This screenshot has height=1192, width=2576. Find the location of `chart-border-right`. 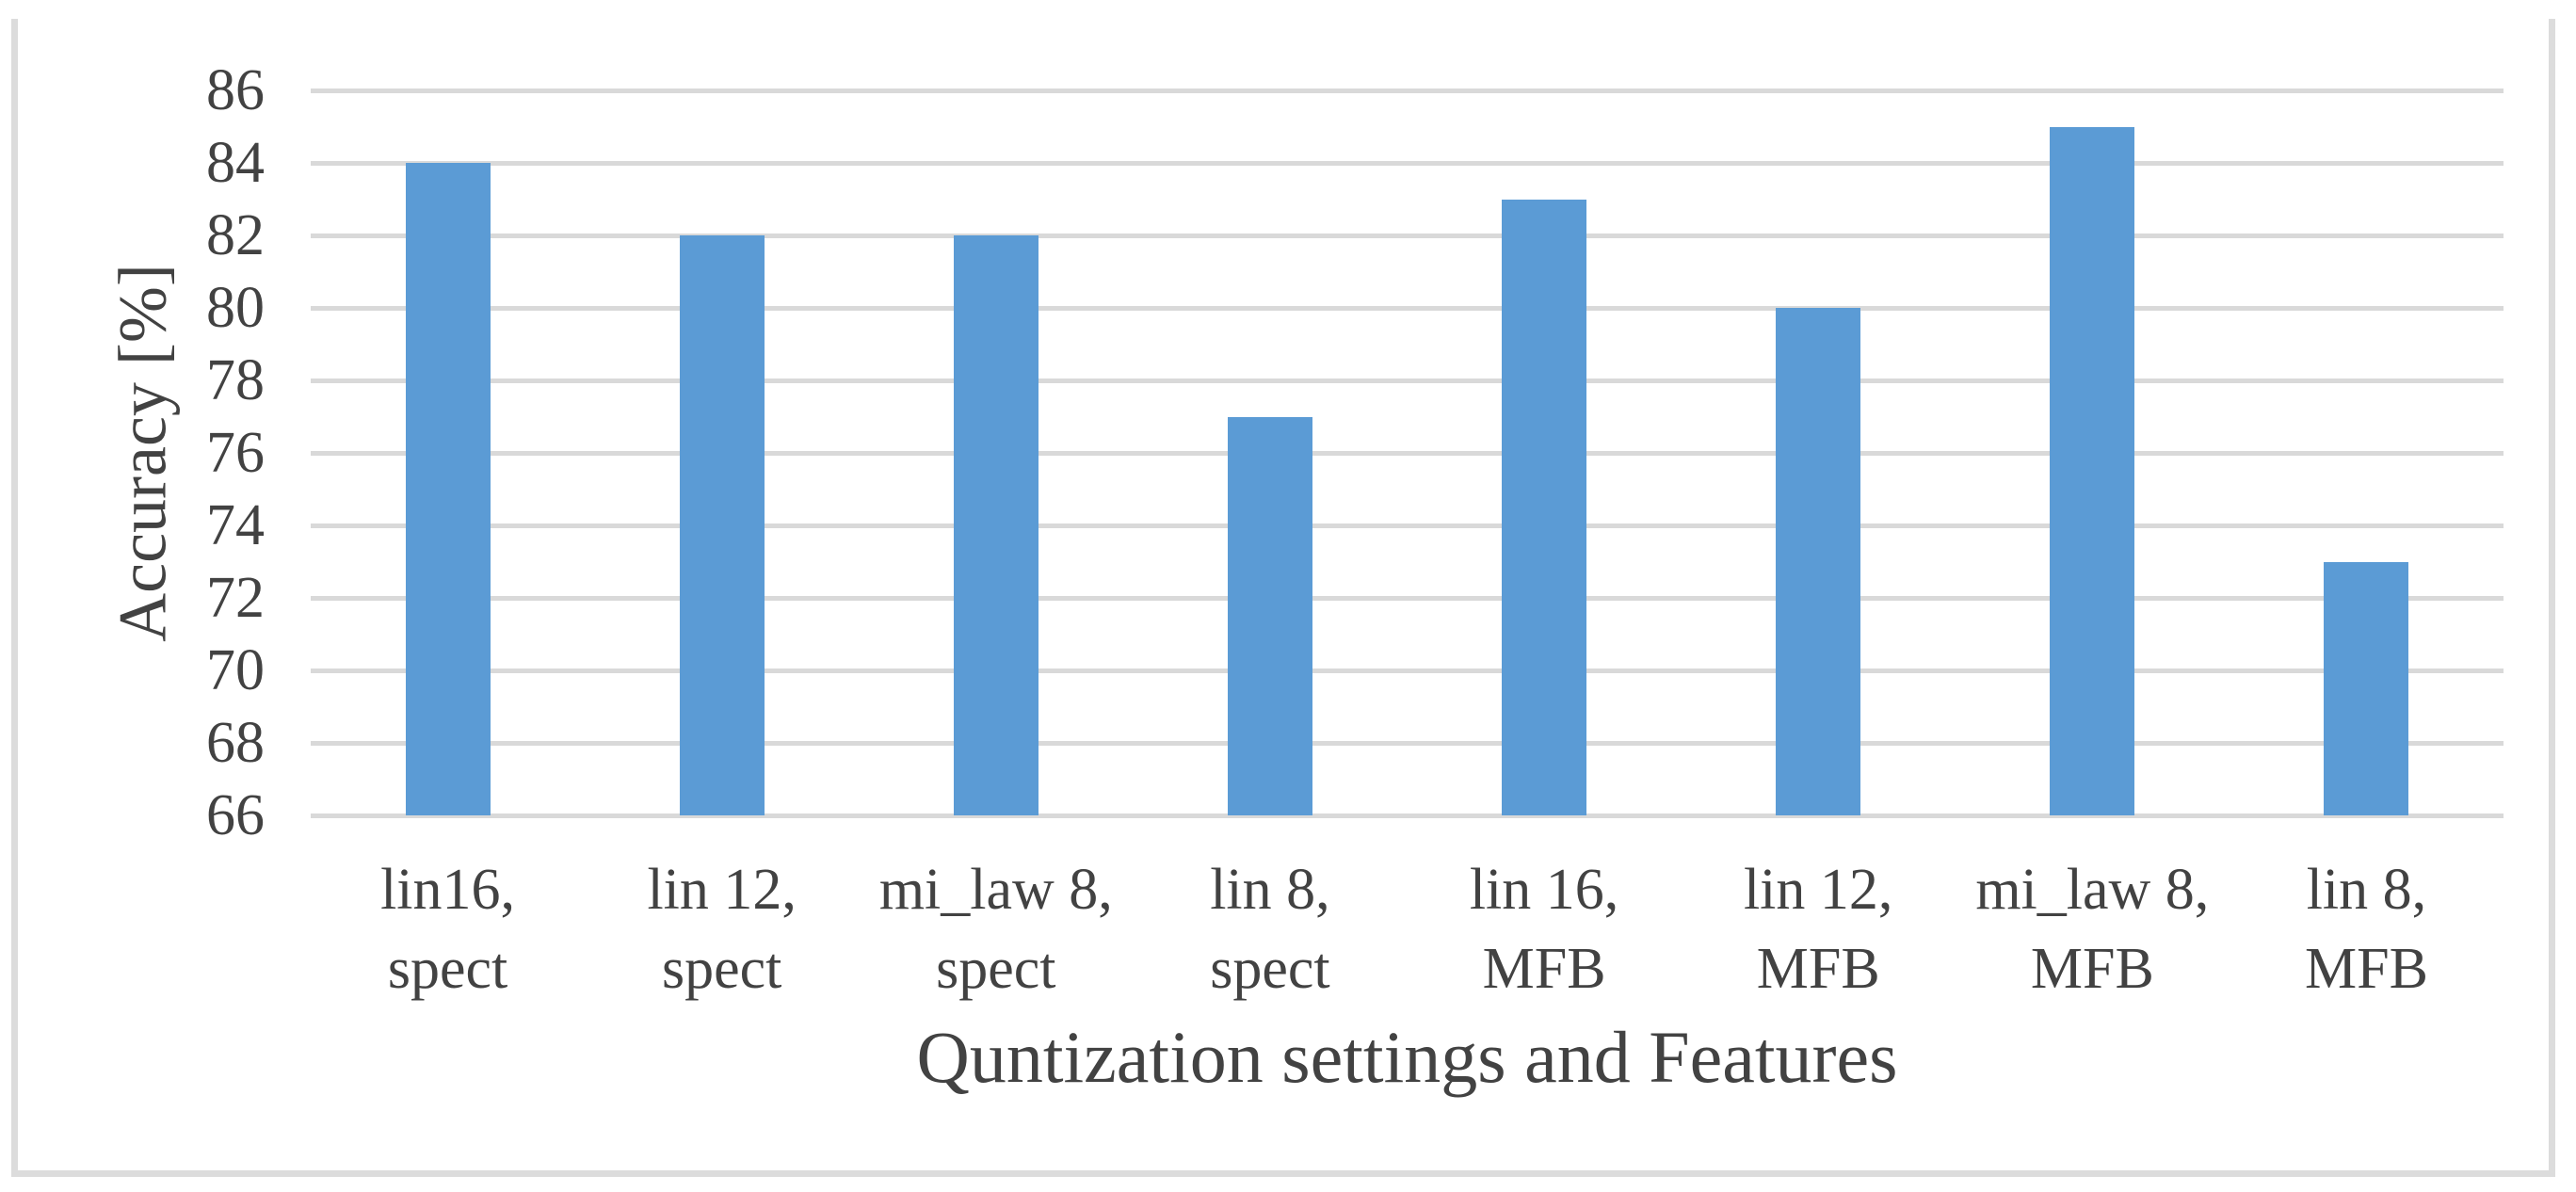

chart-border-right is located at coordinates (2552, 597).